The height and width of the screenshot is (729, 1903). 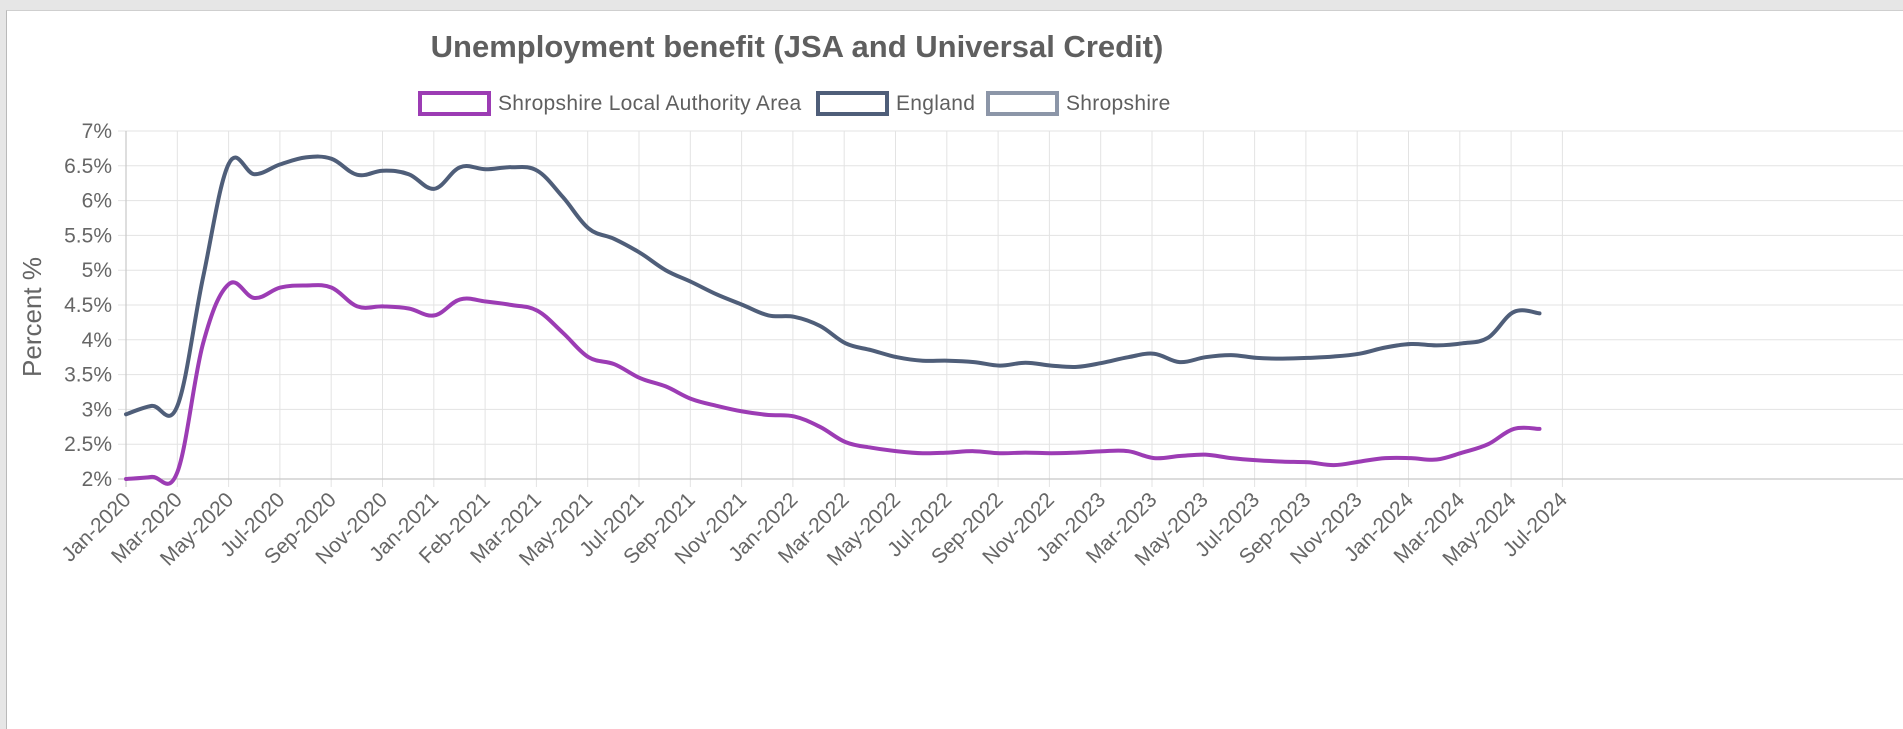 What do you see at coordinates (32, 317) in the screenshot?
I see `y-axis-title: Percent %` at bounding box center [32, 317].